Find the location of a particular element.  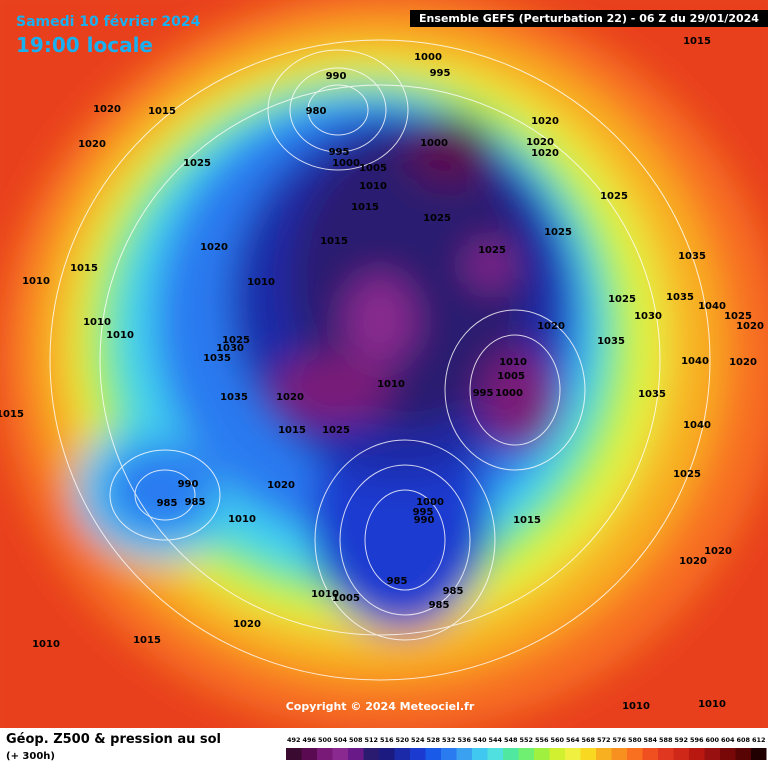

colorbar-label: 580 is located at coordinates (635, 740).